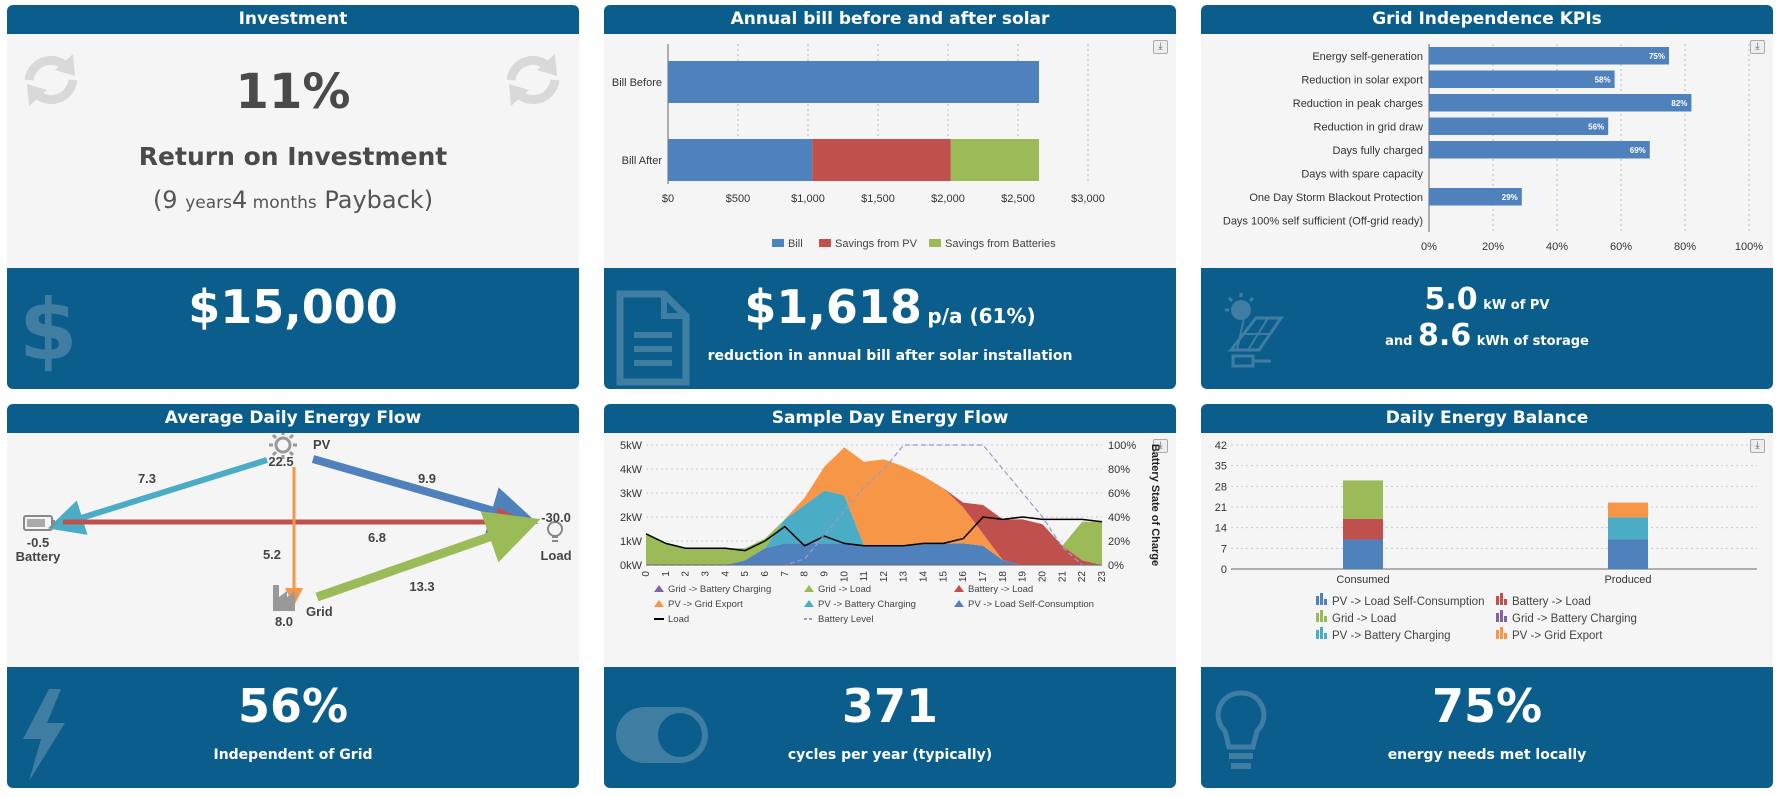 The height and width of the screenshot is (797, 1779). I want to click on sun-icon, so click(283, 446).